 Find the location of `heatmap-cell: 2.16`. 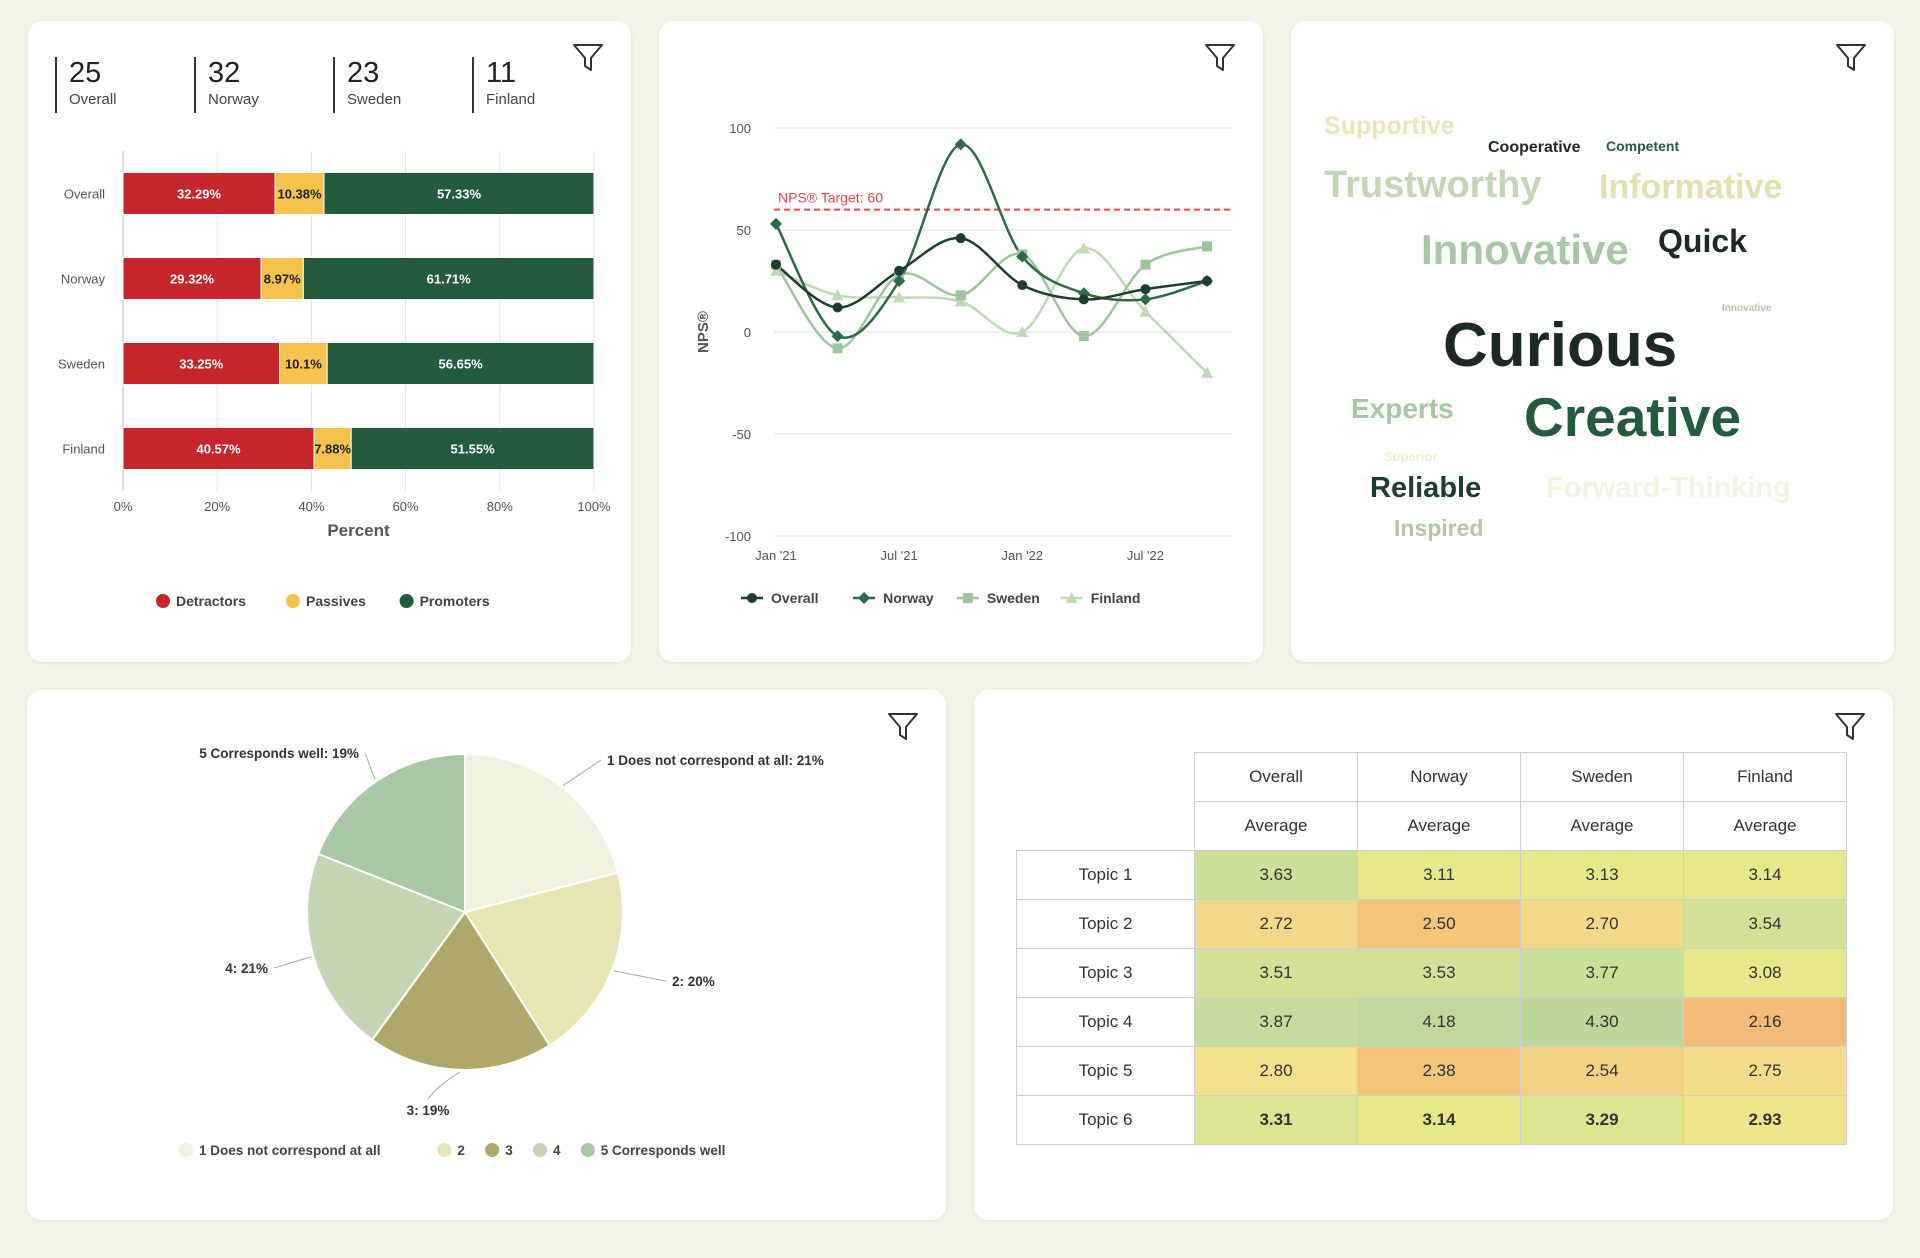

heatmap-cell: 2.16 is located at coordinates (1765, 1022).